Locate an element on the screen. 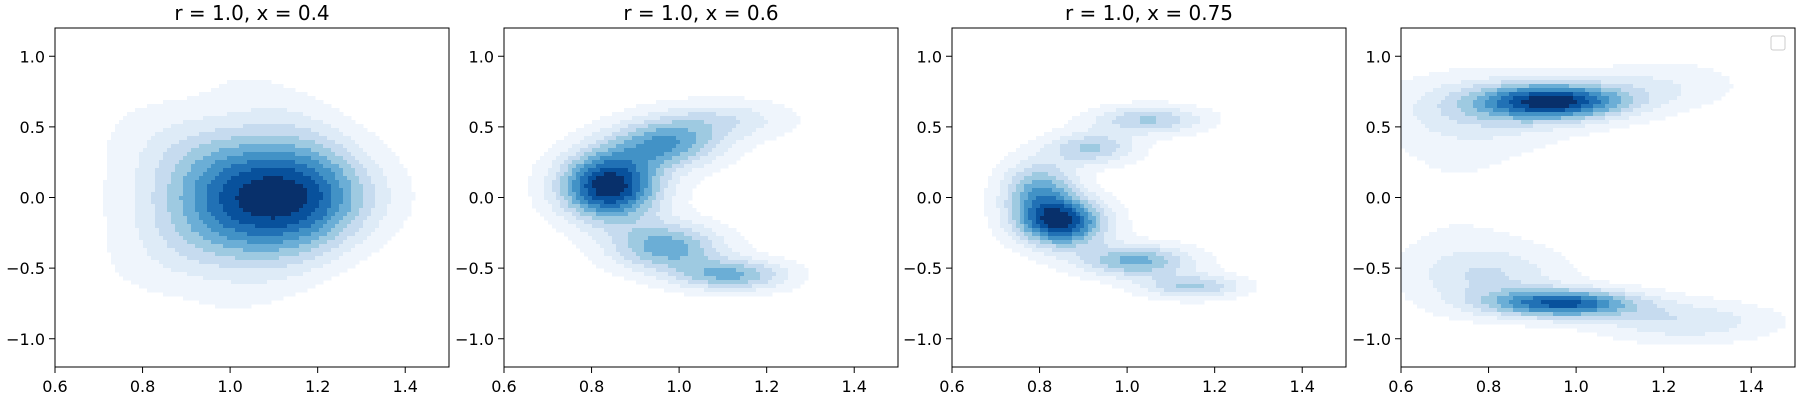 This screenshot has height=400, width=1800. legend-box is located at coordinates (1778, 43).